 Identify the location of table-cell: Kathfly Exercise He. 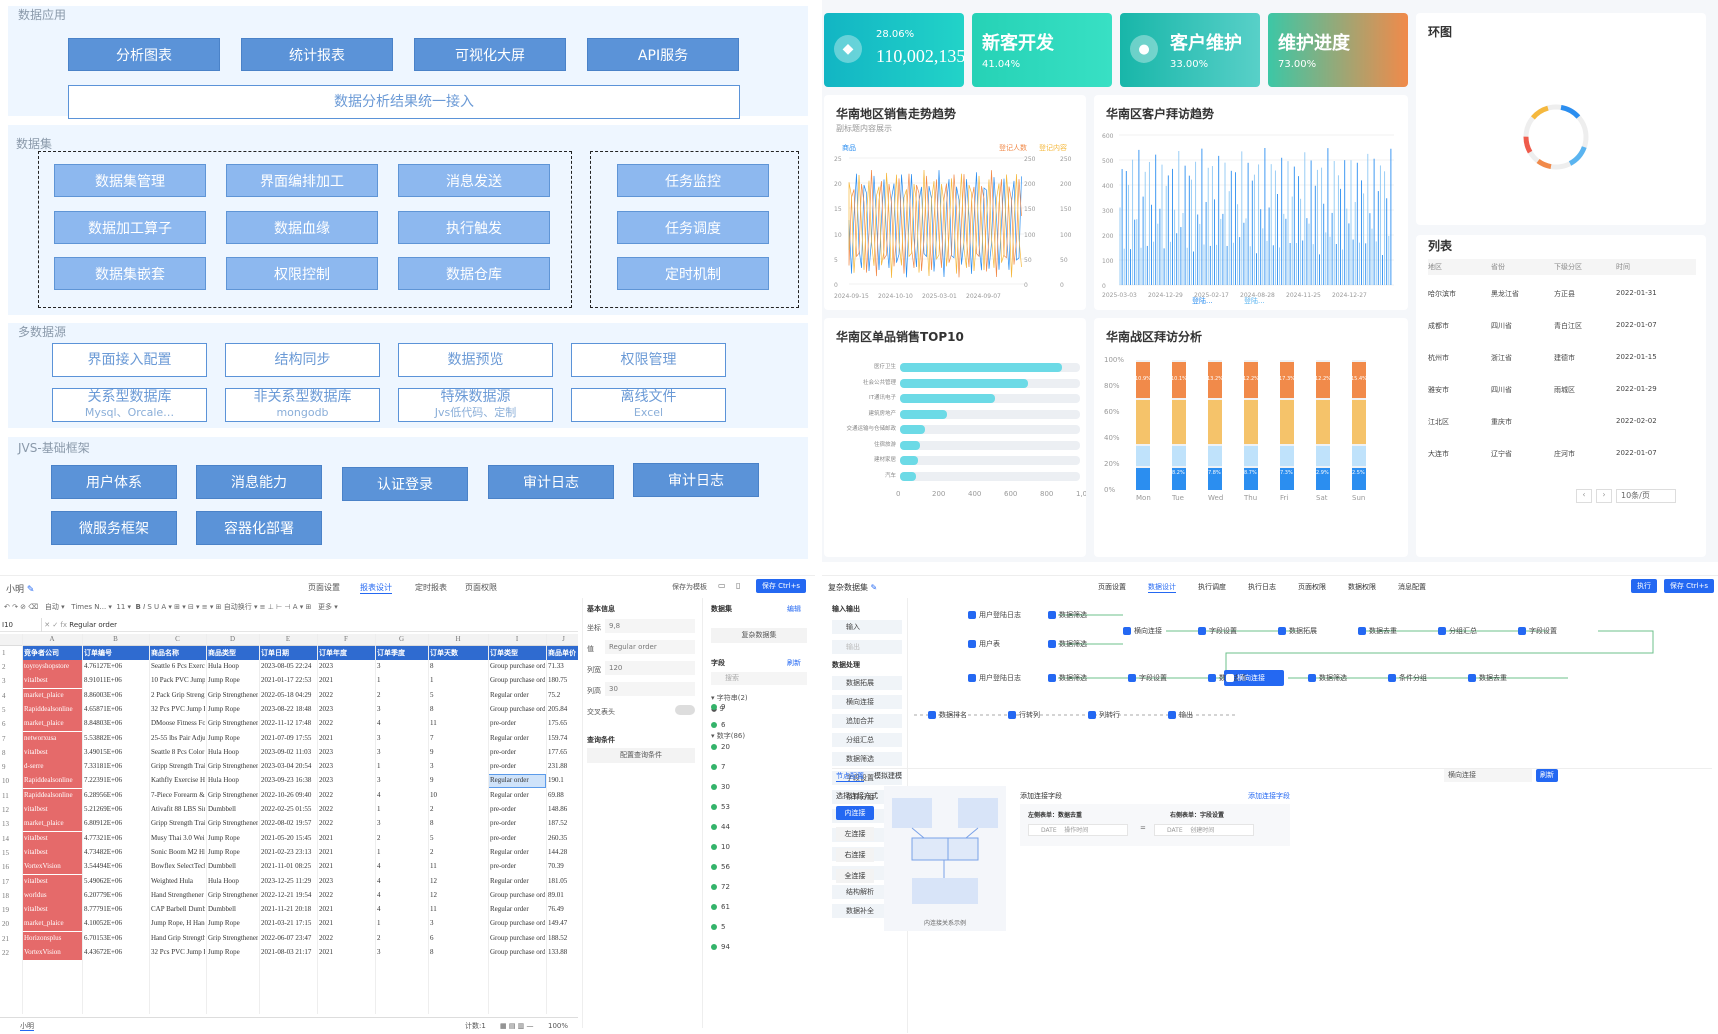
(178, 780).